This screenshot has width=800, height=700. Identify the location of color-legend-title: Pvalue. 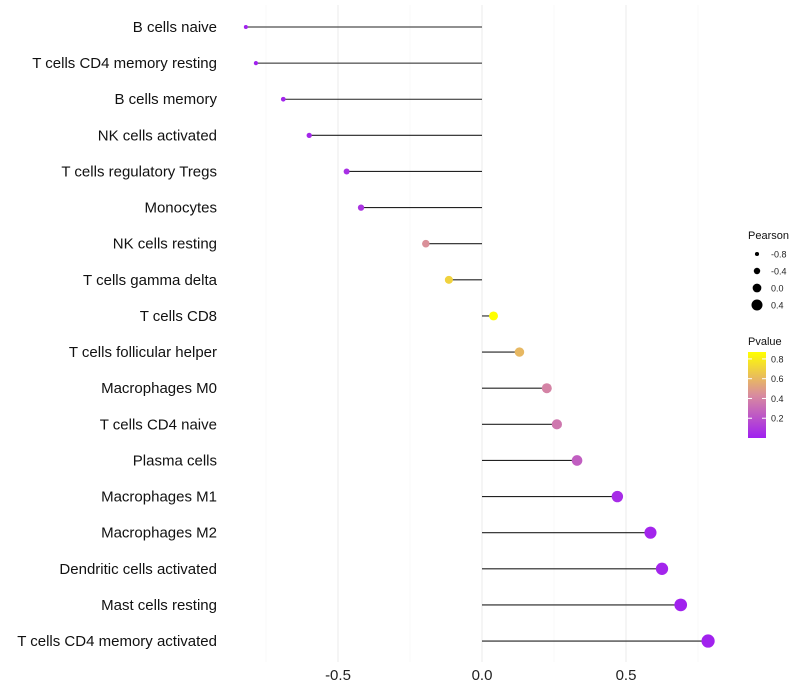
(765, 342).